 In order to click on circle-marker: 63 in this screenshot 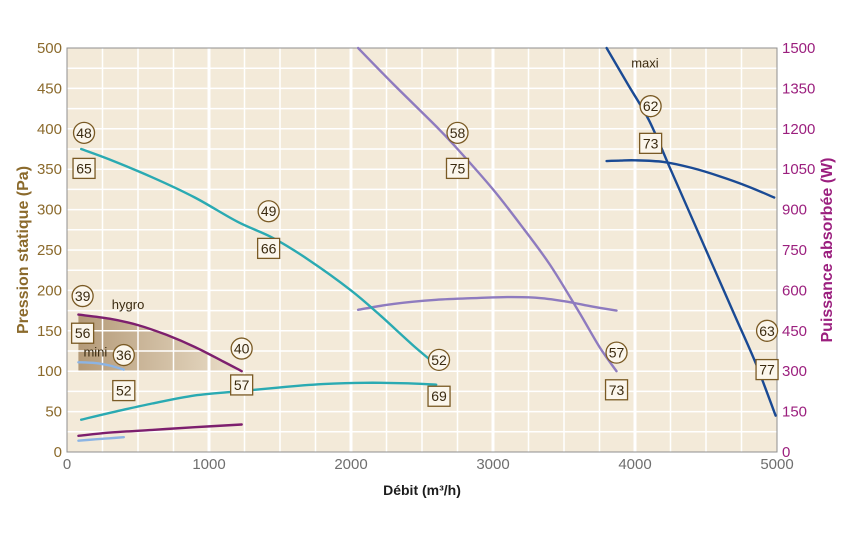, I will do `click(767, 330)`.